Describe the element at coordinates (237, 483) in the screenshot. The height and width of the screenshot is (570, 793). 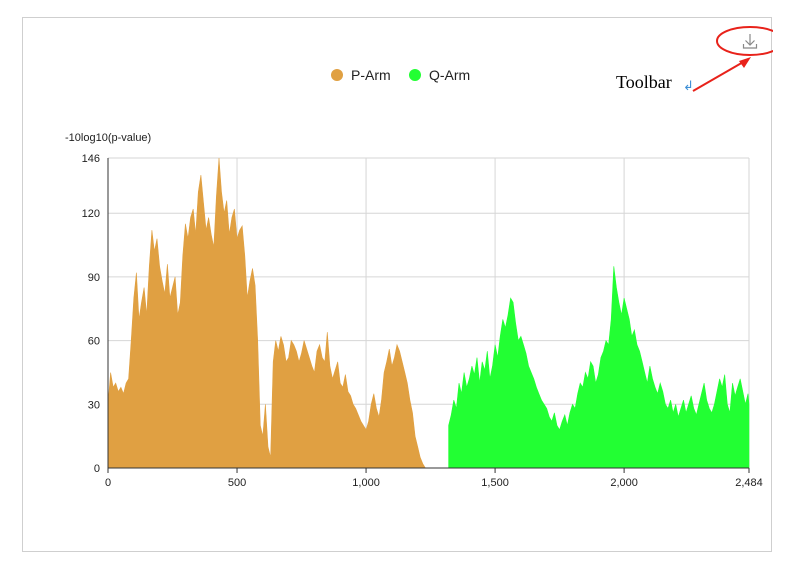
I see `x-tick-label: 500` at that location.